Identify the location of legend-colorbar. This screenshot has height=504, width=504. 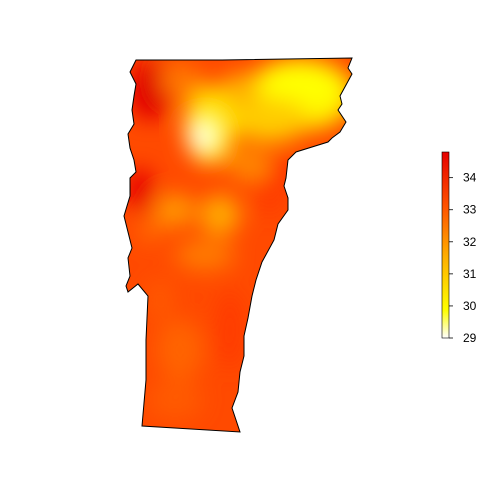
(445, 245).